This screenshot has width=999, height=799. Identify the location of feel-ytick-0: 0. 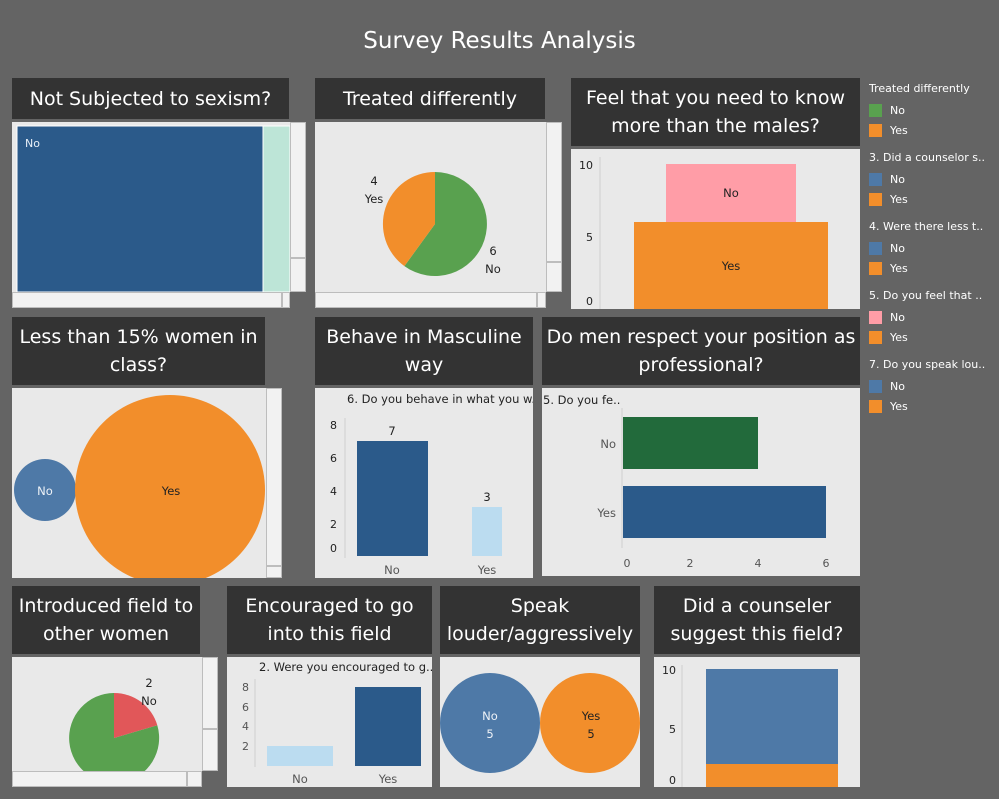
(589, 301).